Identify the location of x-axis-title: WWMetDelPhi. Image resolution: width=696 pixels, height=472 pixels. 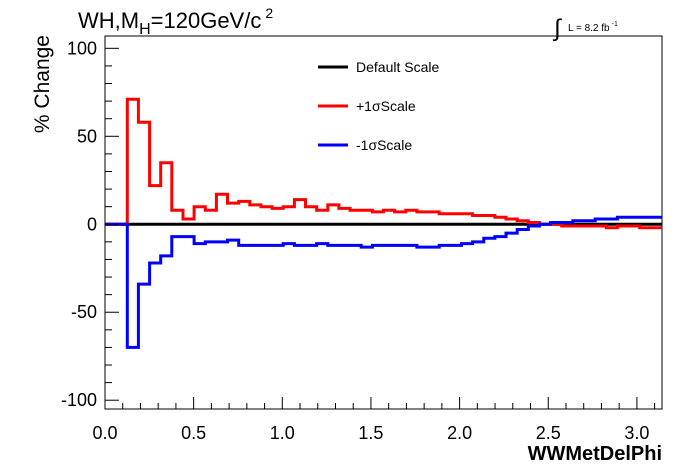
(595, 454).